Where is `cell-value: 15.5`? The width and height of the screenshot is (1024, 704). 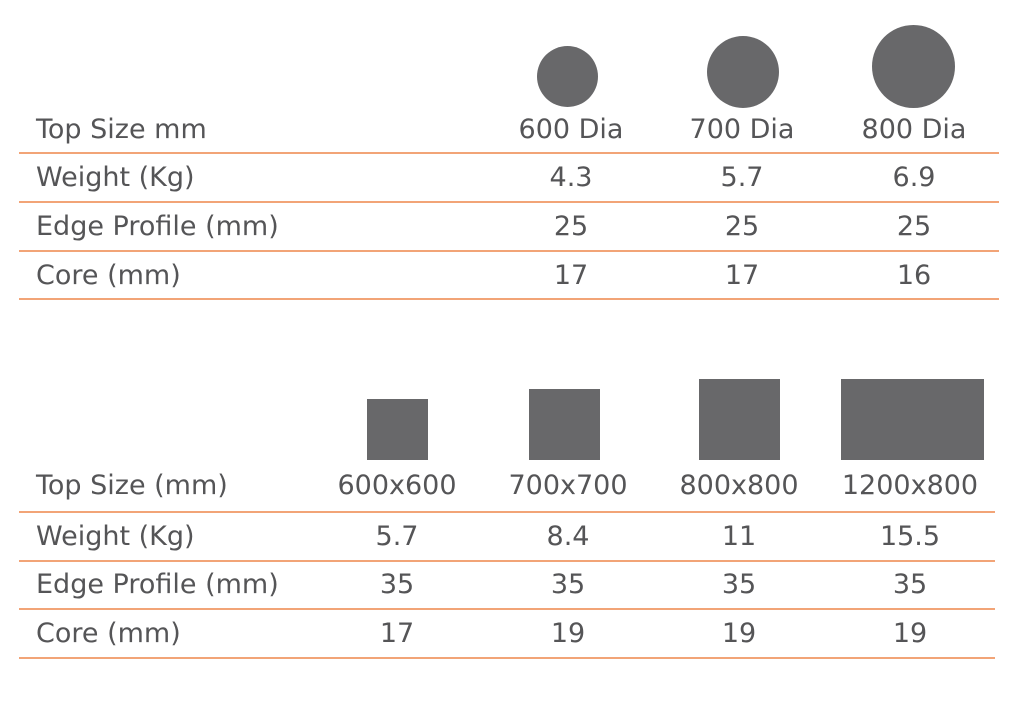 cell-value: 15.5 is located at coordinates (910, 536).